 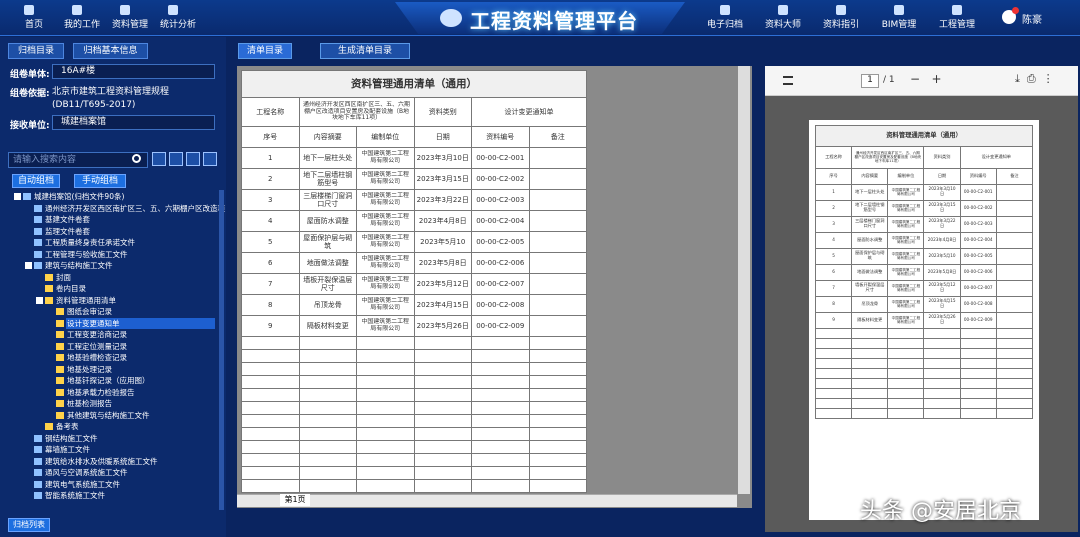 What do you see at coordinates (295, 500) in the screenshot?
I see `sheet-tab: 第1页` at bounding box center [295, 500].